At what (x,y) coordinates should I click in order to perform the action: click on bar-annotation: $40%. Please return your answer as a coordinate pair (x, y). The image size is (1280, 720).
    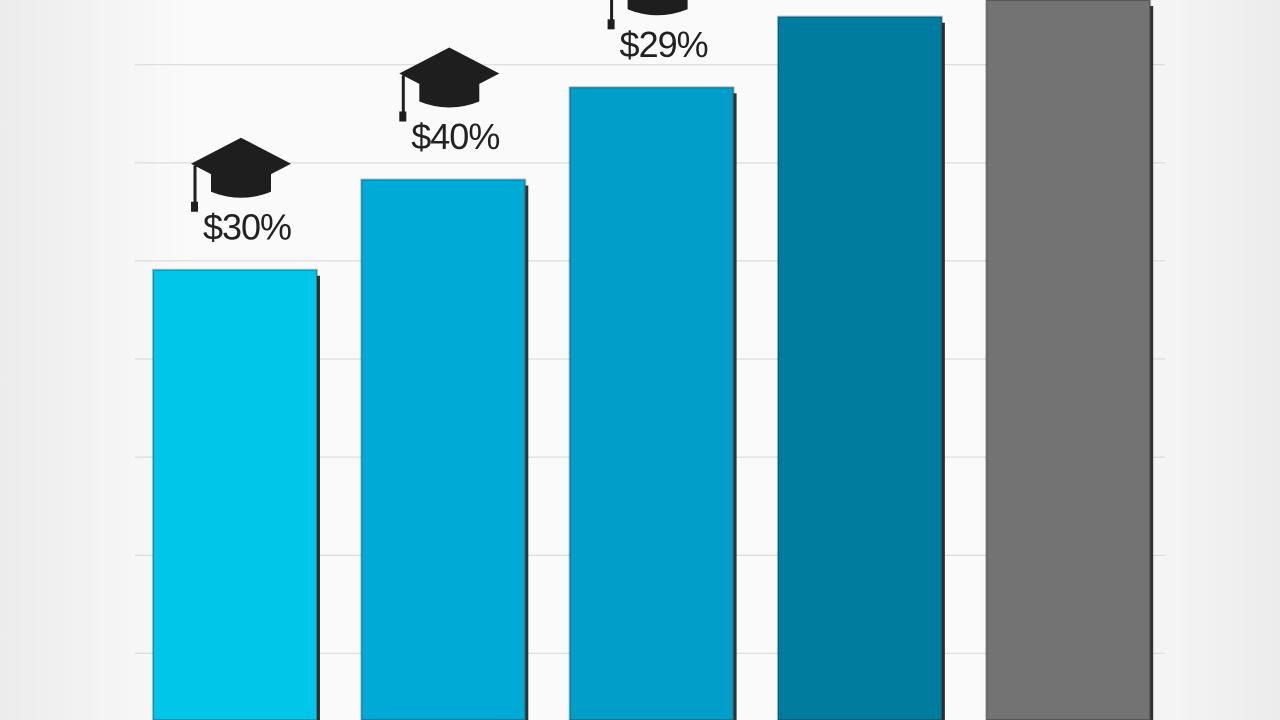
    Looking at the image, I should click on (455, 136).